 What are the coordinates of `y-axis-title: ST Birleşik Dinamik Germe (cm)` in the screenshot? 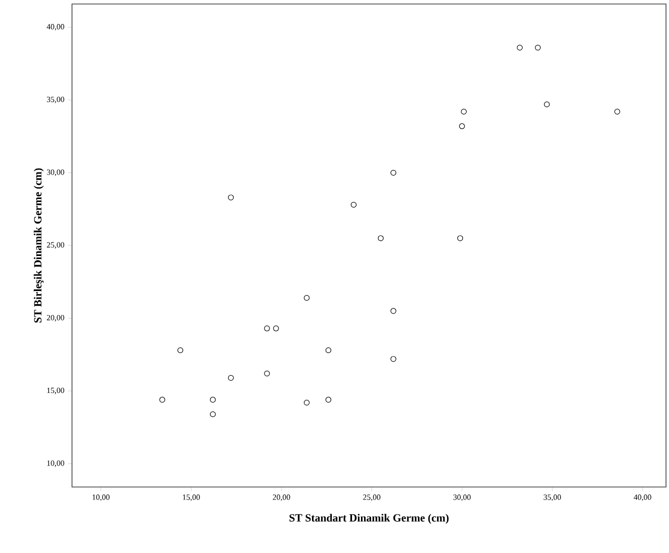 It's located at (39, 245).